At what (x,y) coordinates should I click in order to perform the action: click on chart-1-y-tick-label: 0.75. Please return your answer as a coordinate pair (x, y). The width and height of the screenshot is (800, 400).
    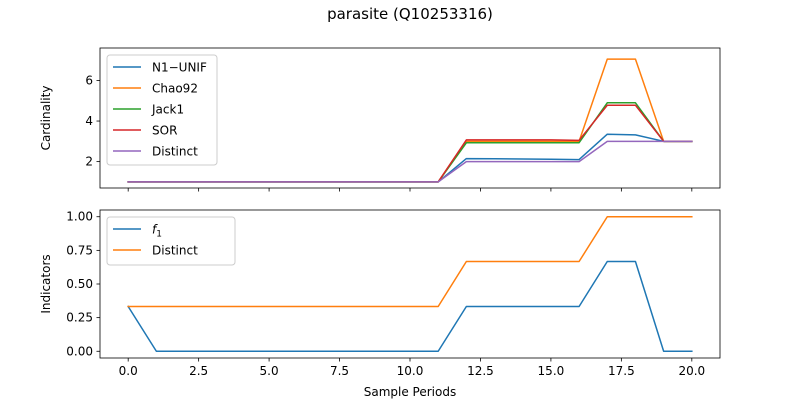
    Looking at the image, I should click on (79, 250).